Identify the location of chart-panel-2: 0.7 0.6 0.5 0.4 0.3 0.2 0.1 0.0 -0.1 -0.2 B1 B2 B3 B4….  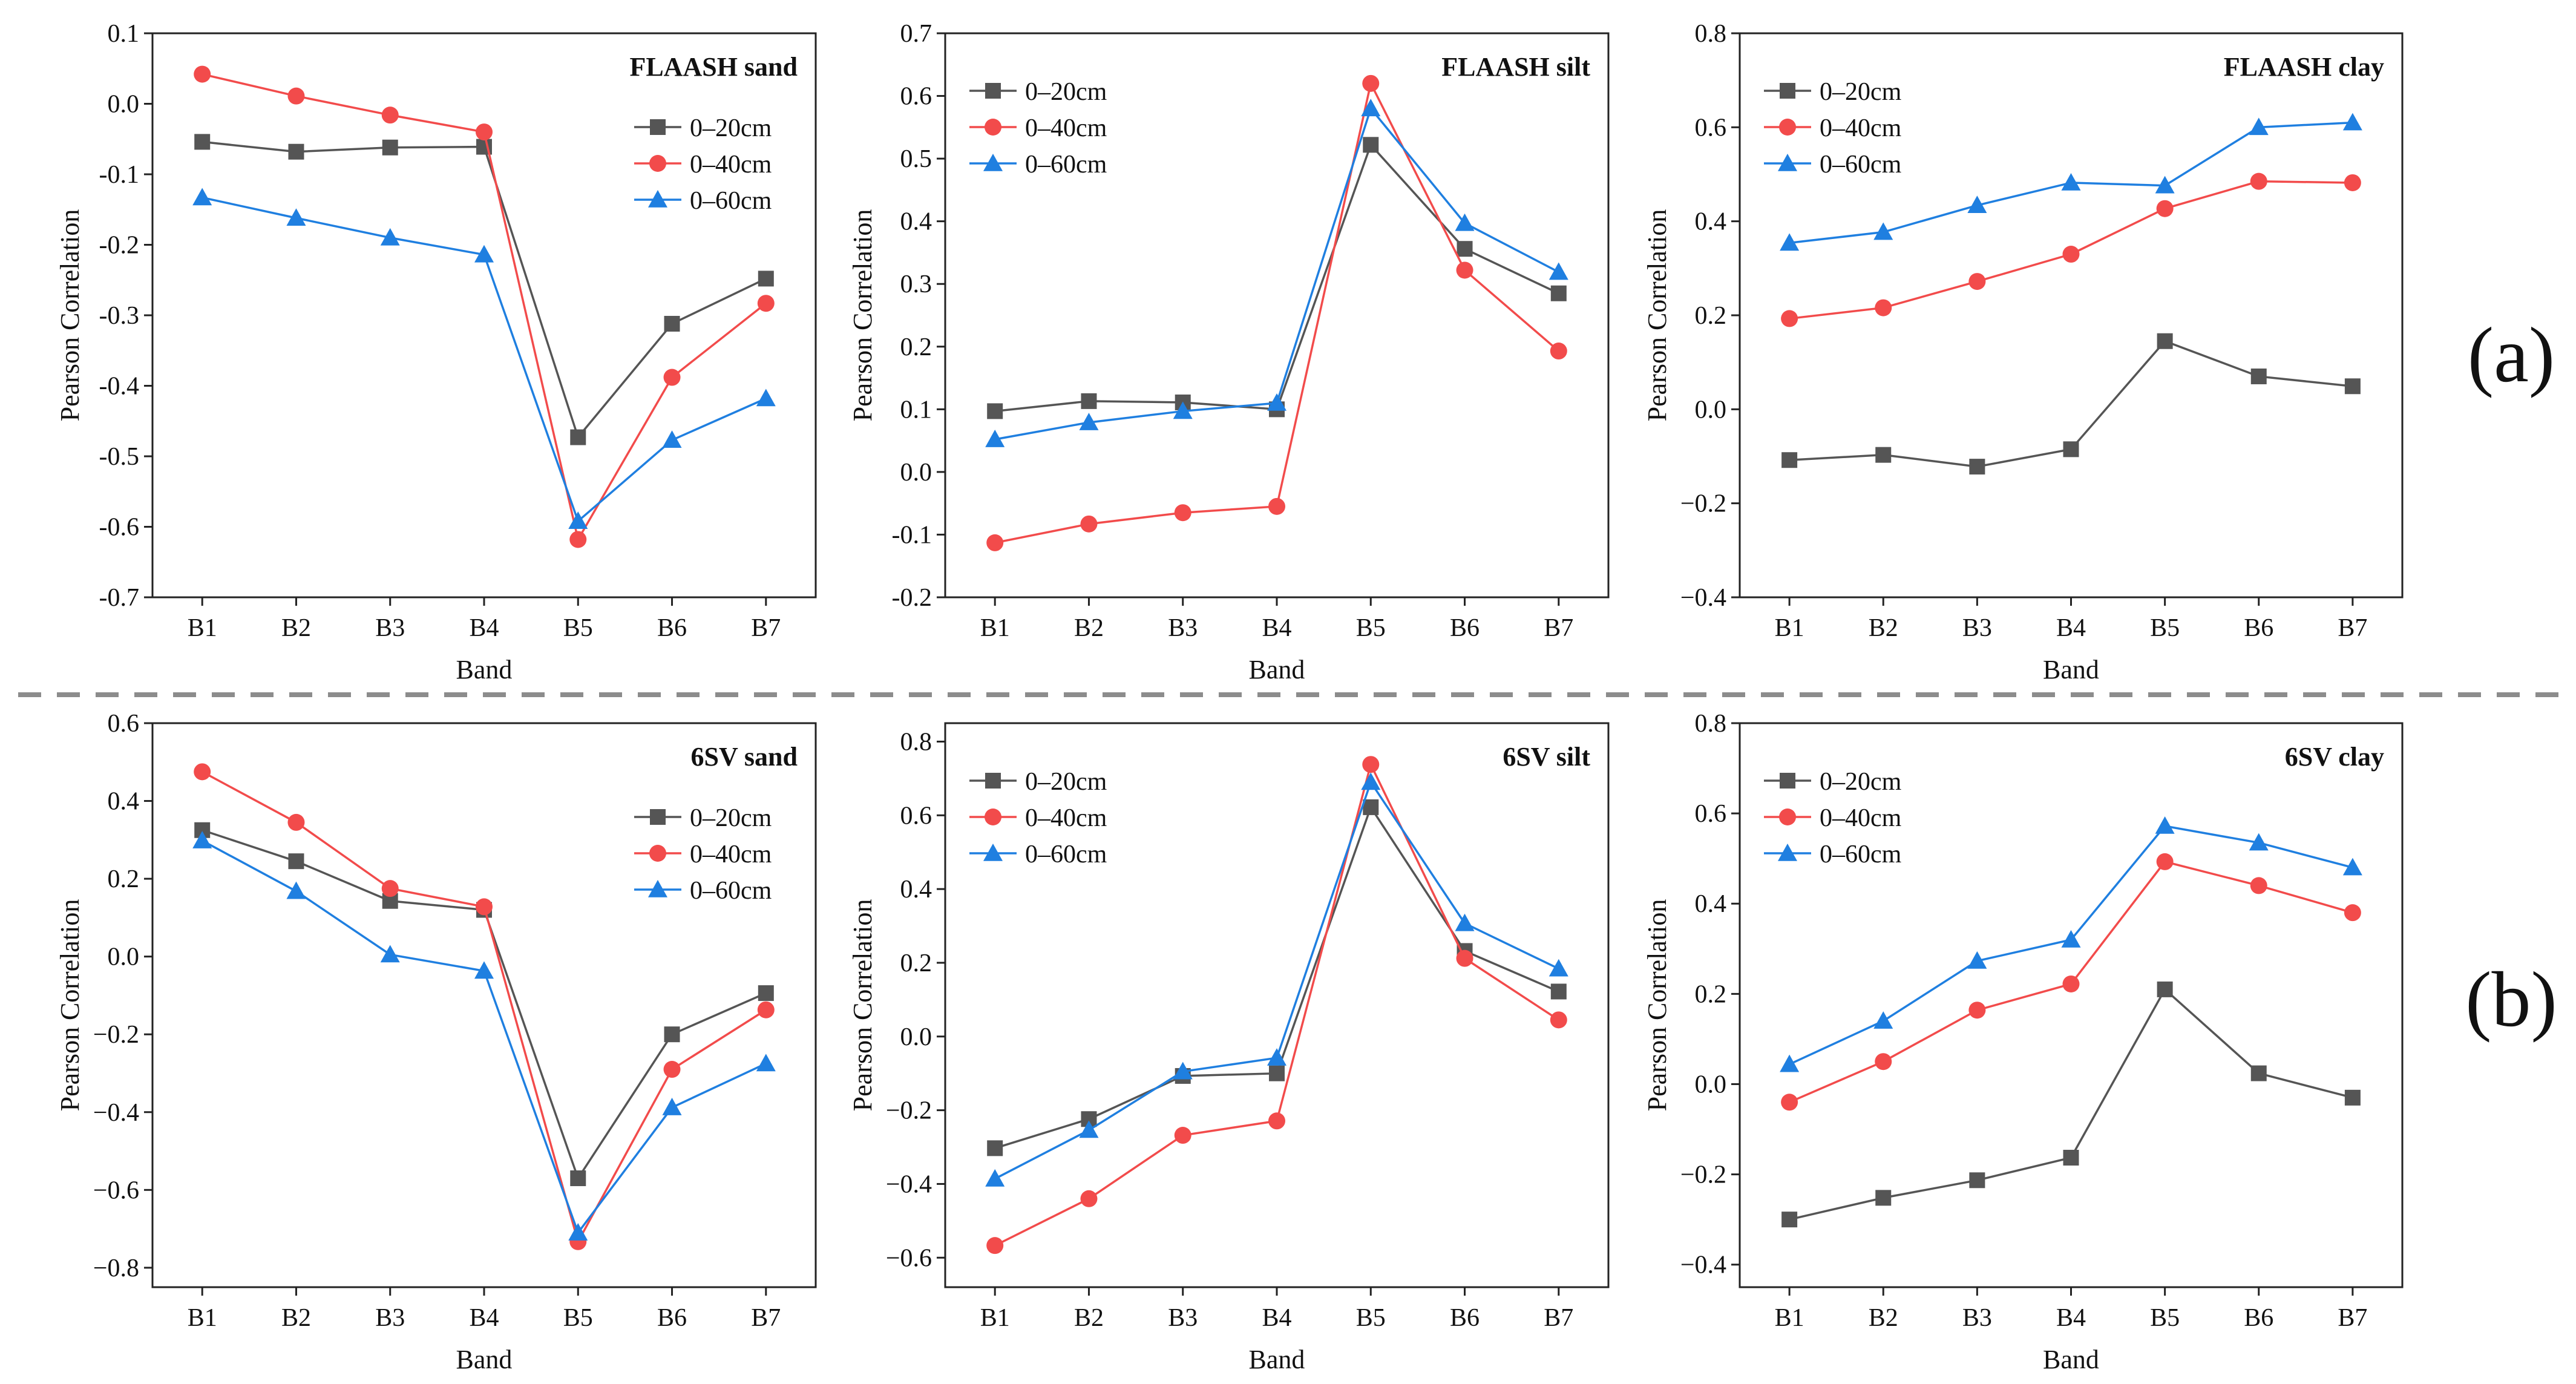
(1229, 352).